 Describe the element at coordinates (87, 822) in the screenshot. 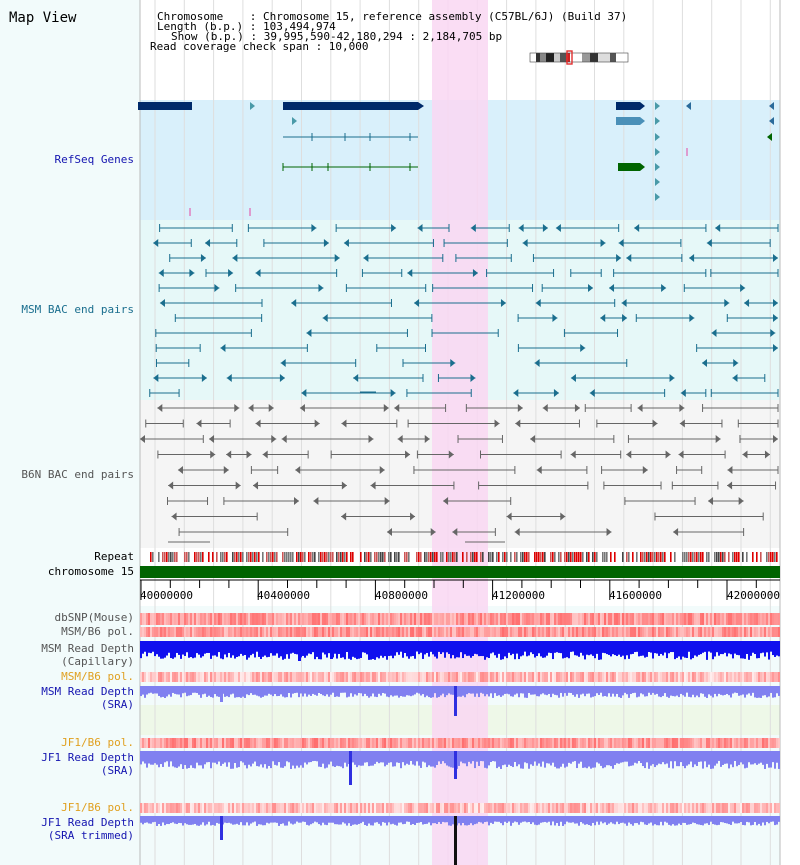

I see `track-label-jf1-depth-trim: JF1 Read Depth` at that location.